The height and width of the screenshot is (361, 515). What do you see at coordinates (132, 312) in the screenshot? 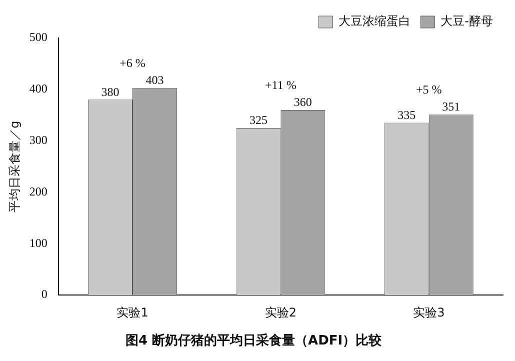
I see `x-tick-label: 实验1` at bounding box center [132, 312].